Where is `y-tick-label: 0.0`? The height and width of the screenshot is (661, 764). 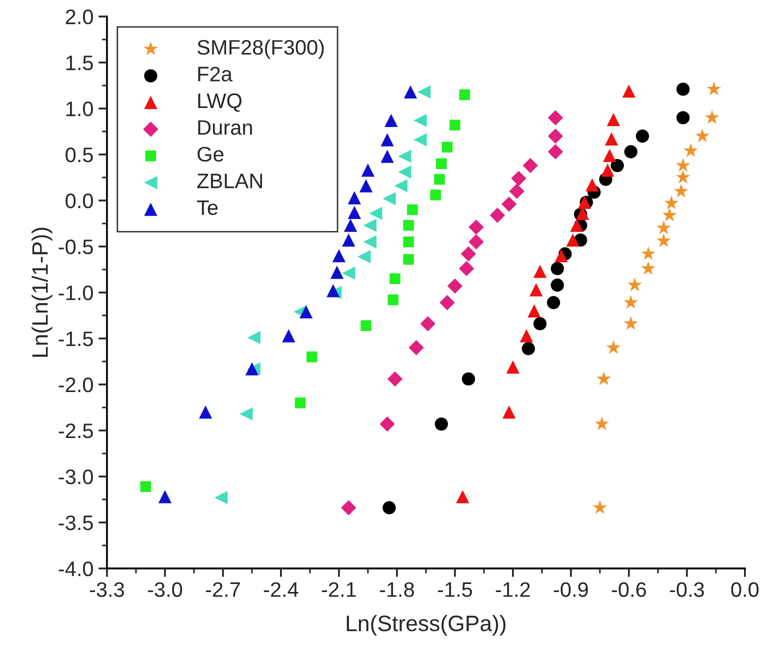 y-tick-label: 0.0 is located at coordinates (79, 201).